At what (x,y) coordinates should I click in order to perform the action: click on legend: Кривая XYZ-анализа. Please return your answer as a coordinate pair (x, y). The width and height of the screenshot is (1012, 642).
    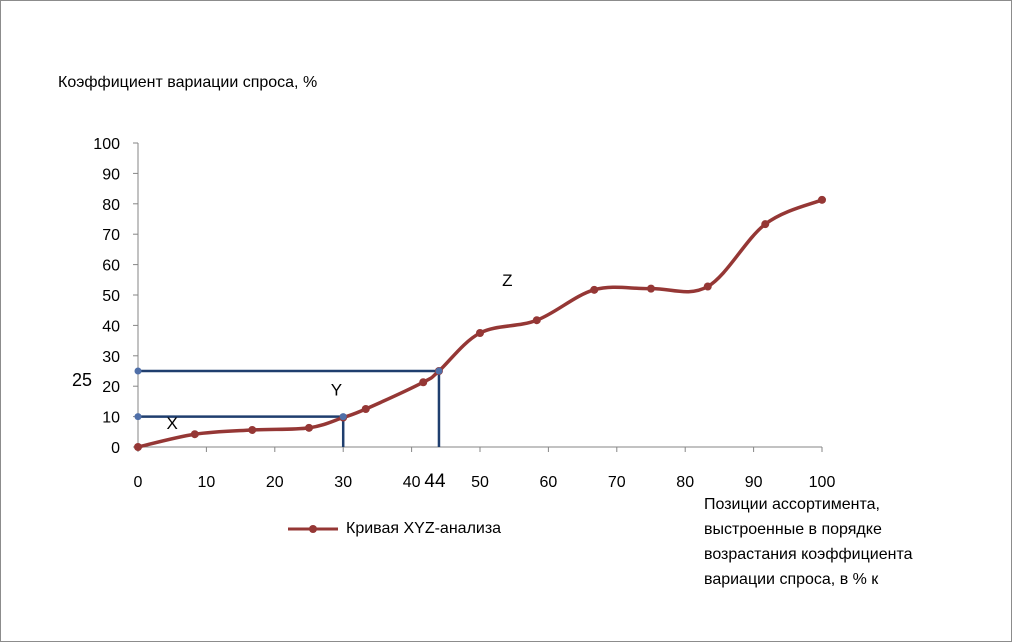
    Looking at the image, I should click on (394, 529).